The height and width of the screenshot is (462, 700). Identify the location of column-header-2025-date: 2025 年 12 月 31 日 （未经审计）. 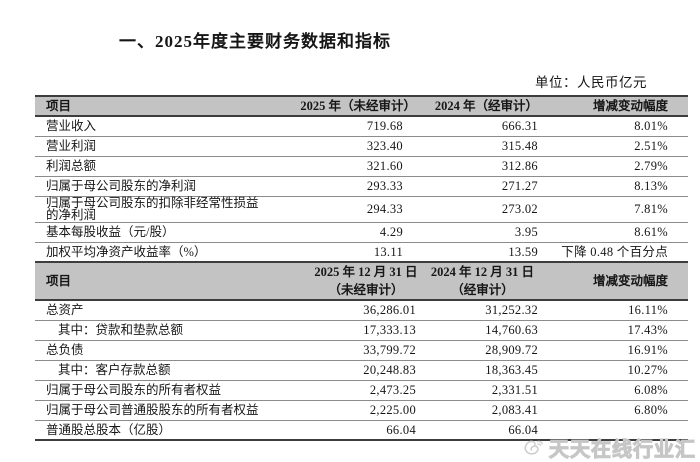
(340, 281).